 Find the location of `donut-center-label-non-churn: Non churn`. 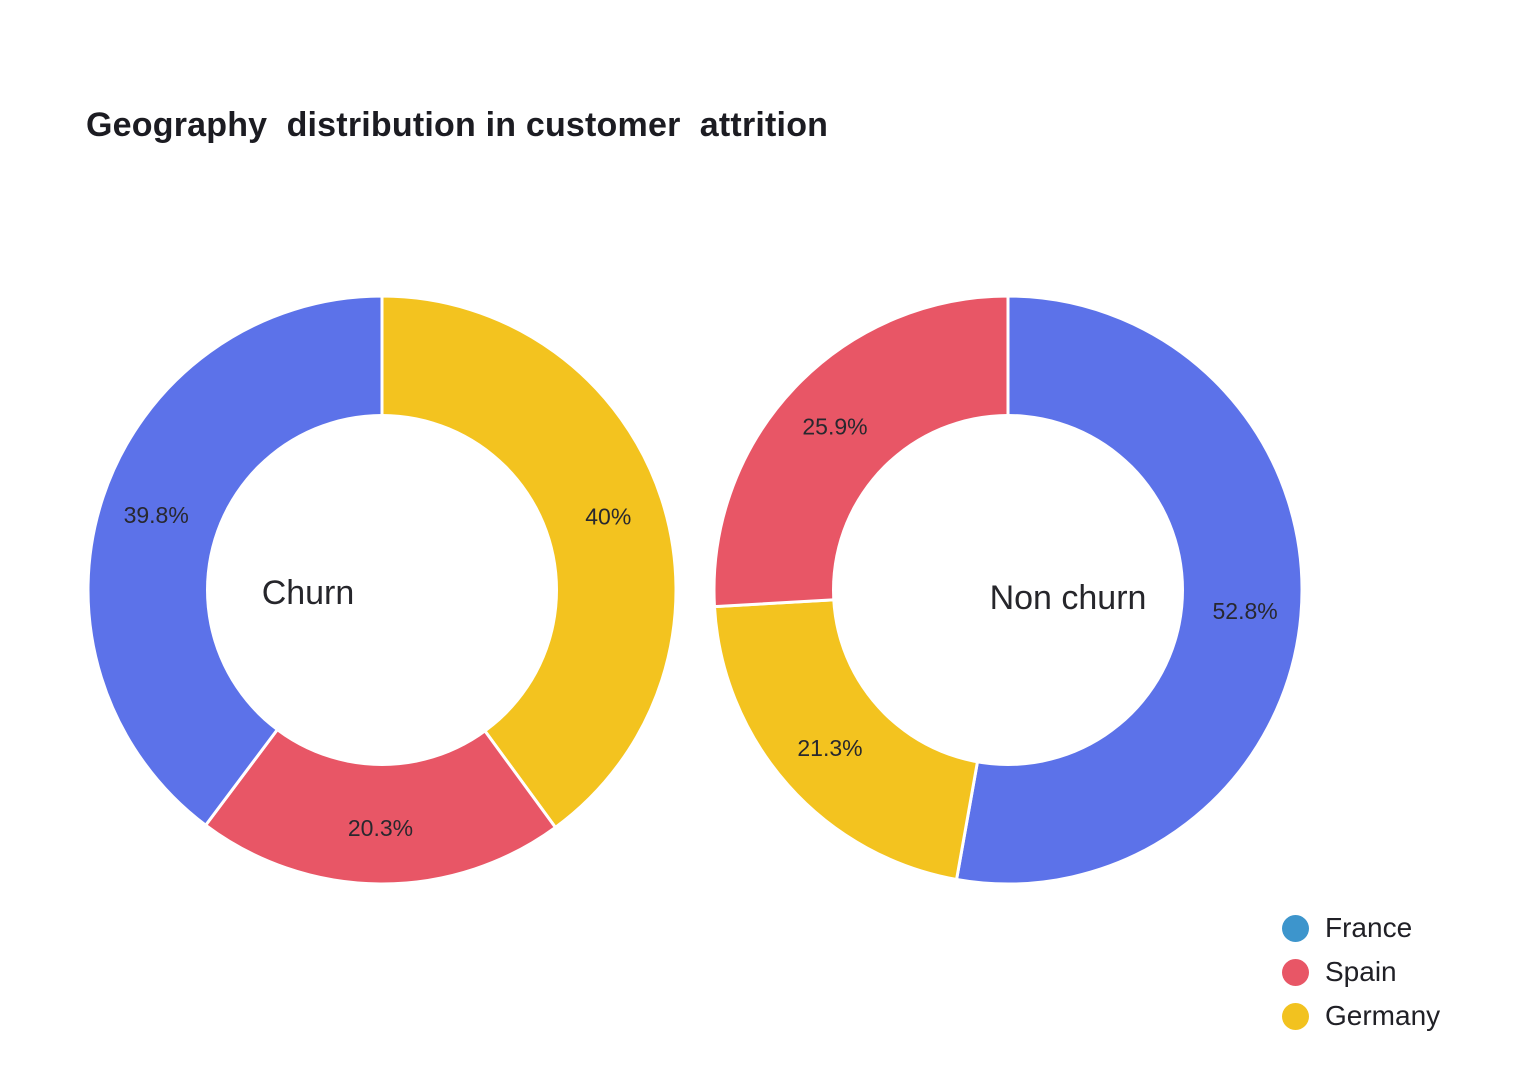

donut-center-label-non-churn: Non churn is located at coordinates (1068, 598).